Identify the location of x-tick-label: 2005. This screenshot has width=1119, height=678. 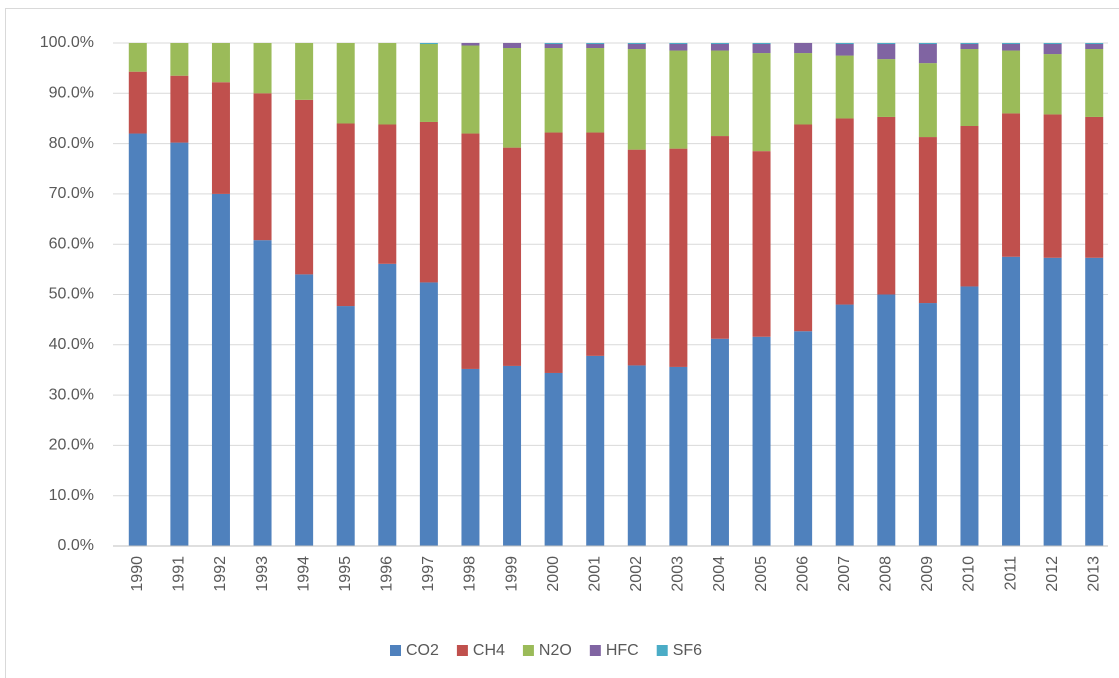
(761, 574).